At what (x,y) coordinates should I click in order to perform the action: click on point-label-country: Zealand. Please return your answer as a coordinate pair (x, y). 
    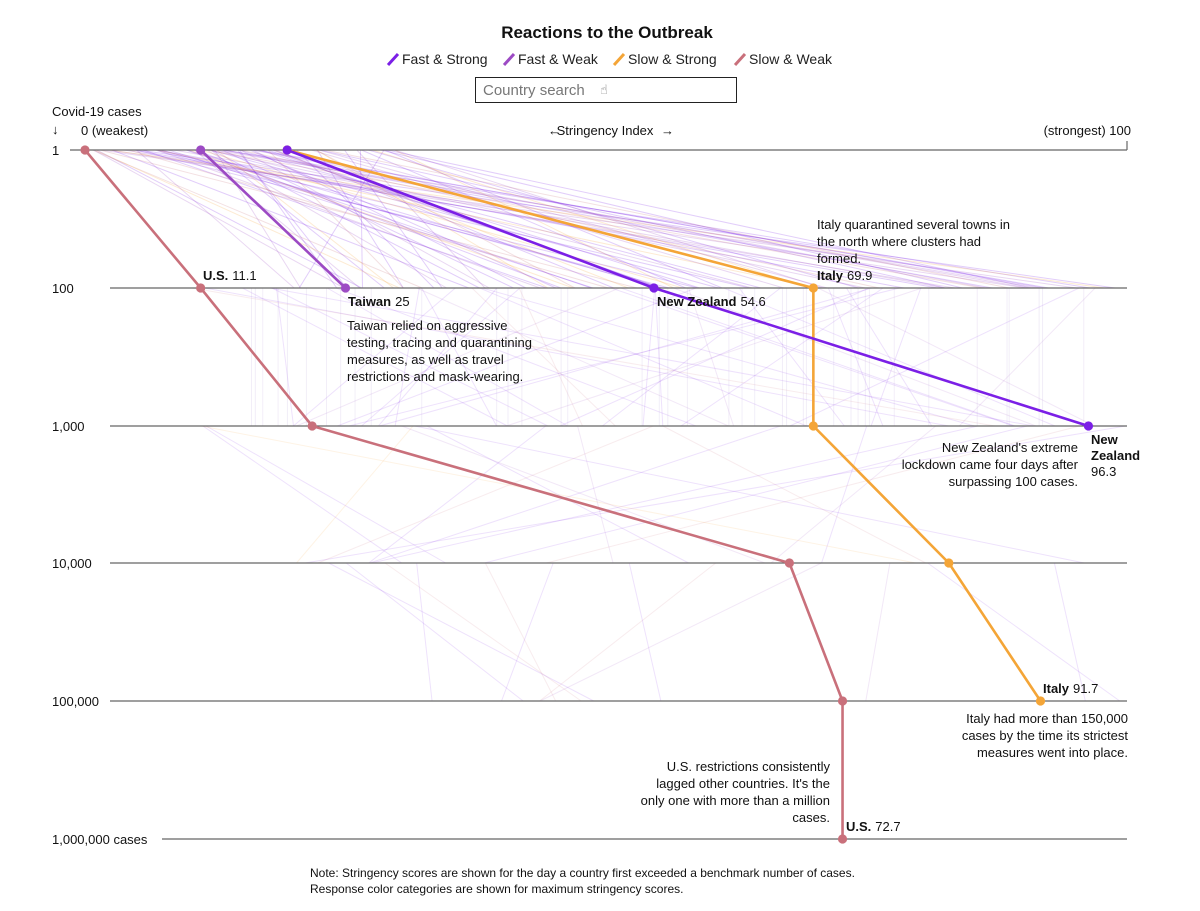
    Looking at the image, I should click on (1115, 455).